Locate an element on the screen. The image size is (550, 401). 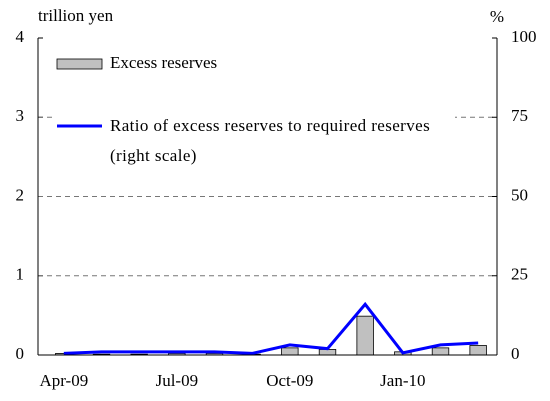
y-axis-label: trillion yen is located at coordinates (76, 15).